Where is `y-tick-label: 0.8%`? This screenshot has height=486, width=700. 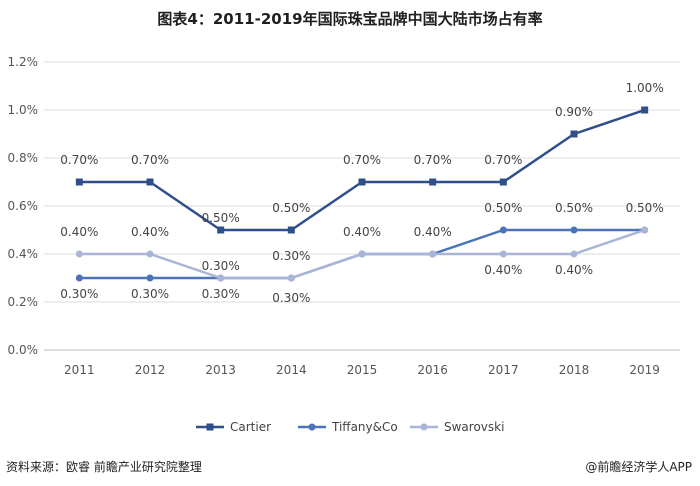 y-tick-label: 0.8% is located at coordinates (23, 158).